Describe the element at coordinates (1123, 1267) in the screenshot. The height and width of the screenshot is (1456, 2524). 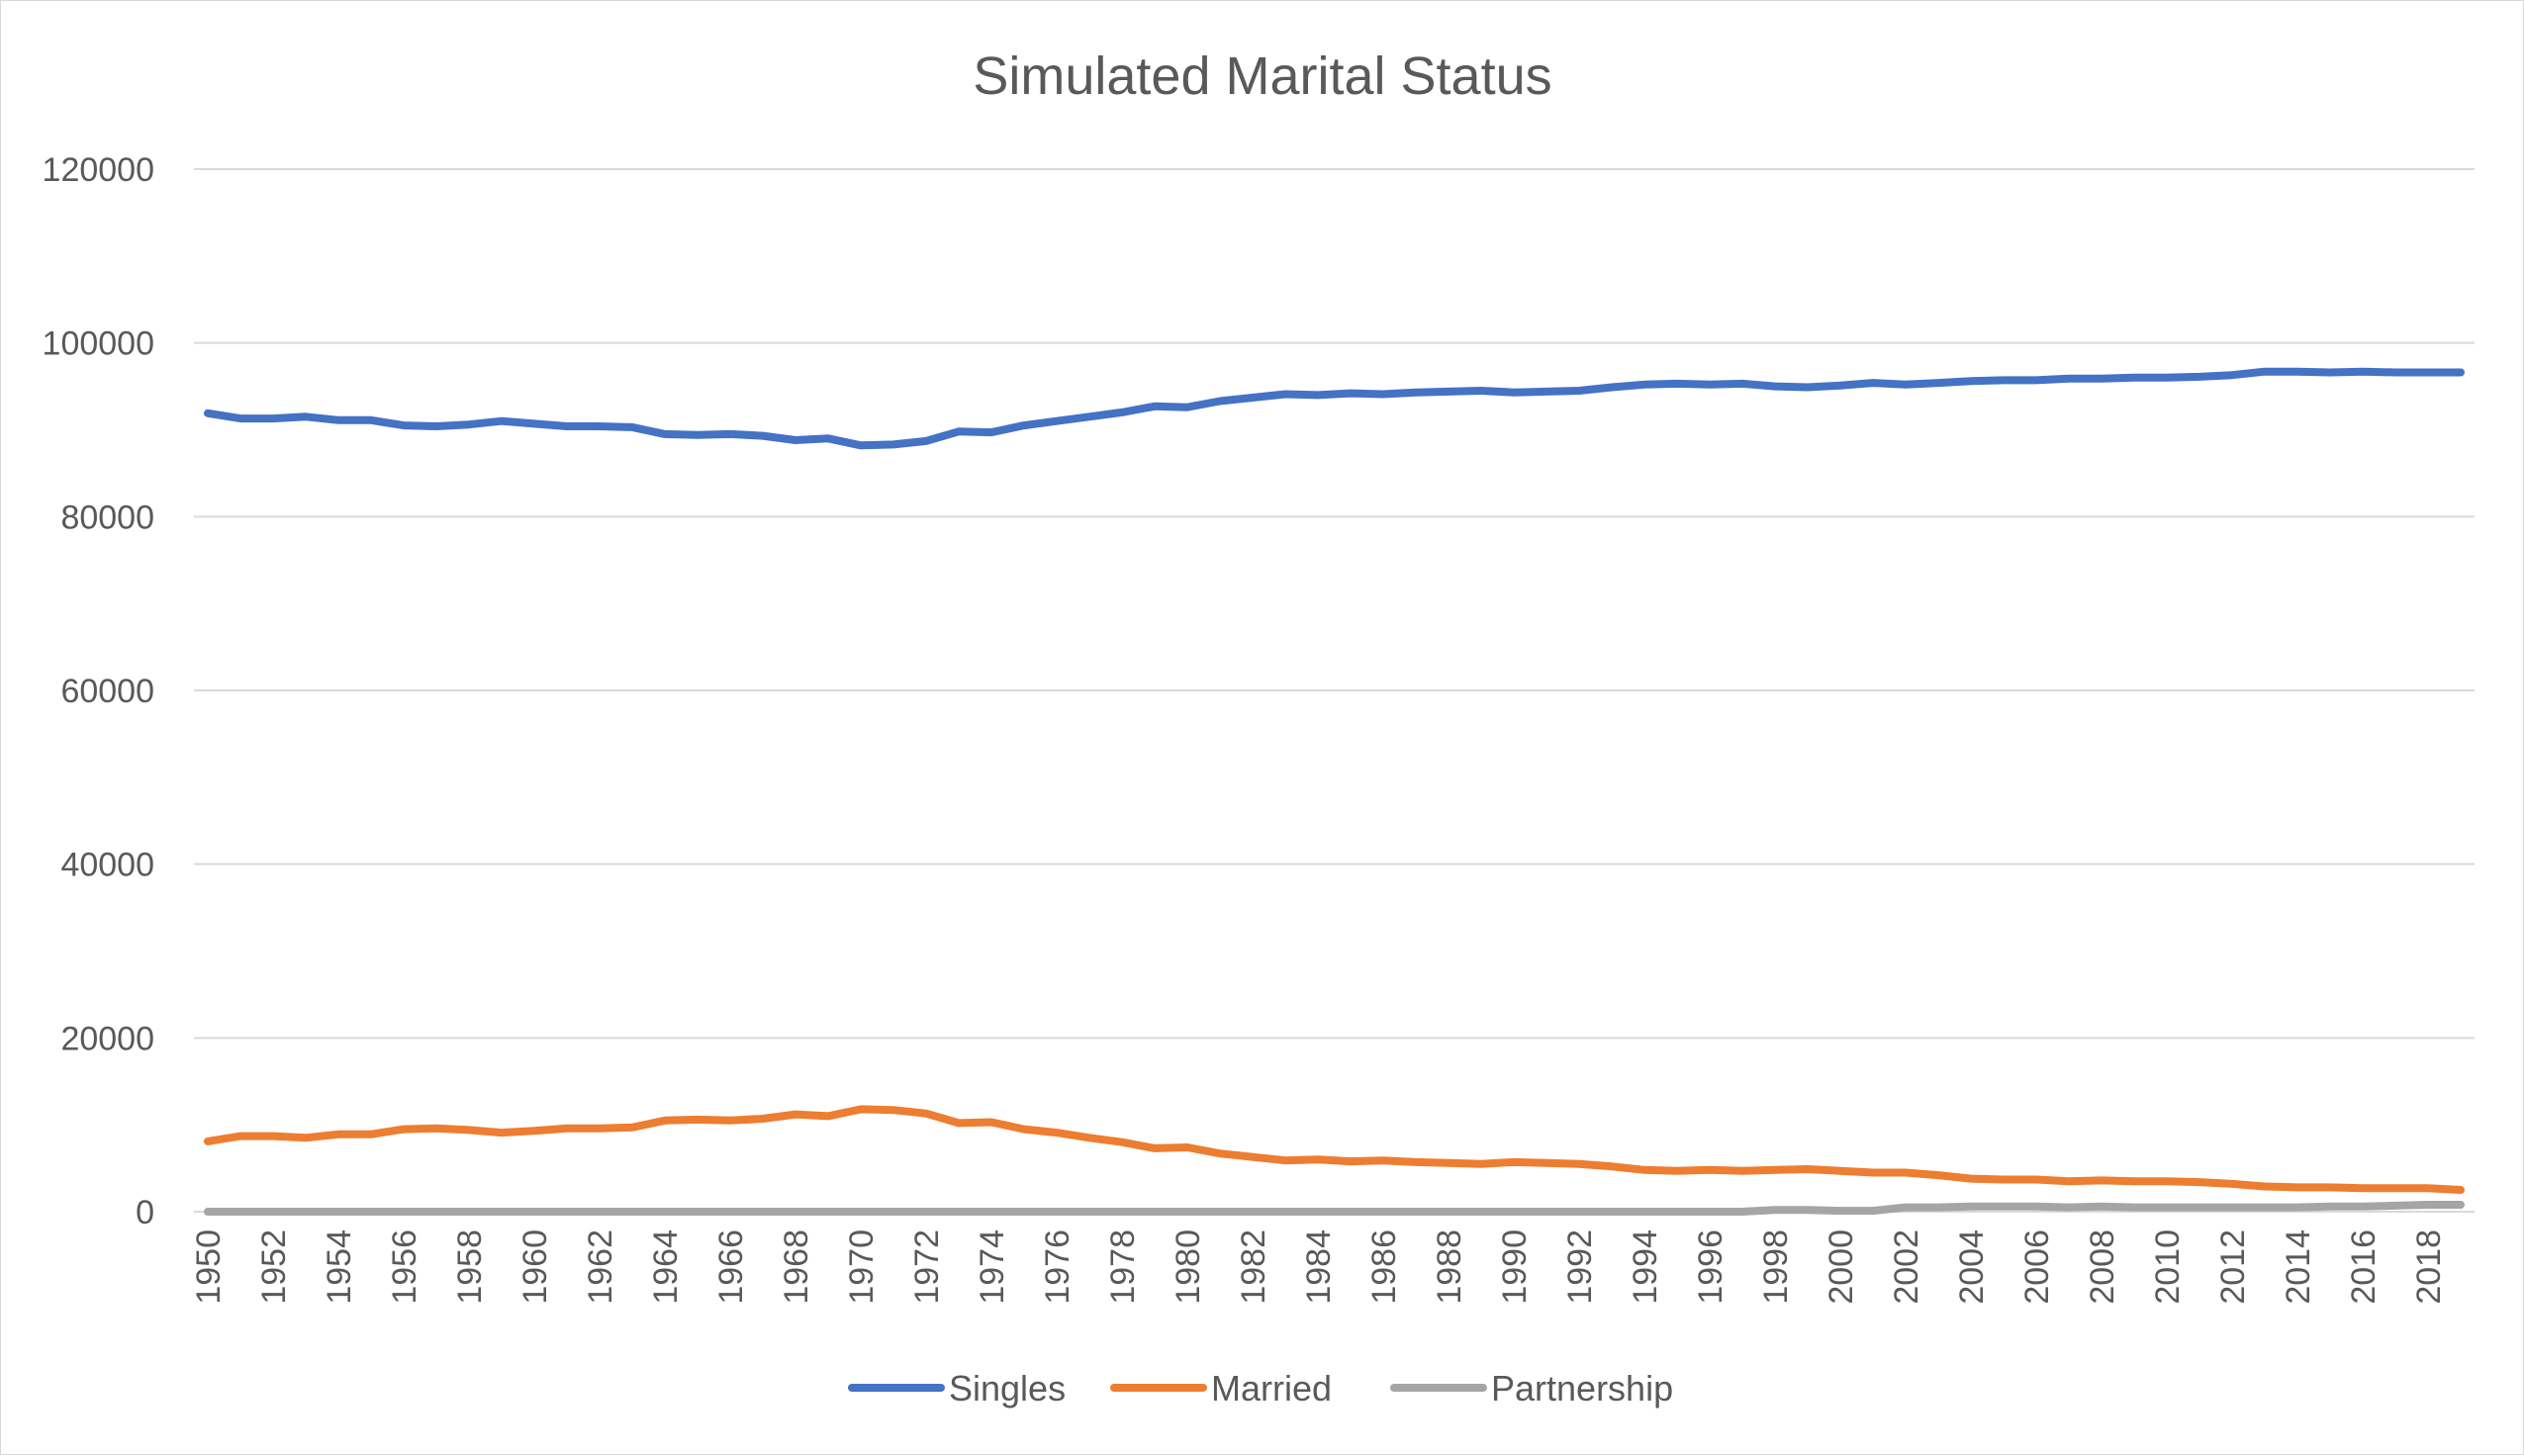
I see `x-tick-label: 1978` at that location.